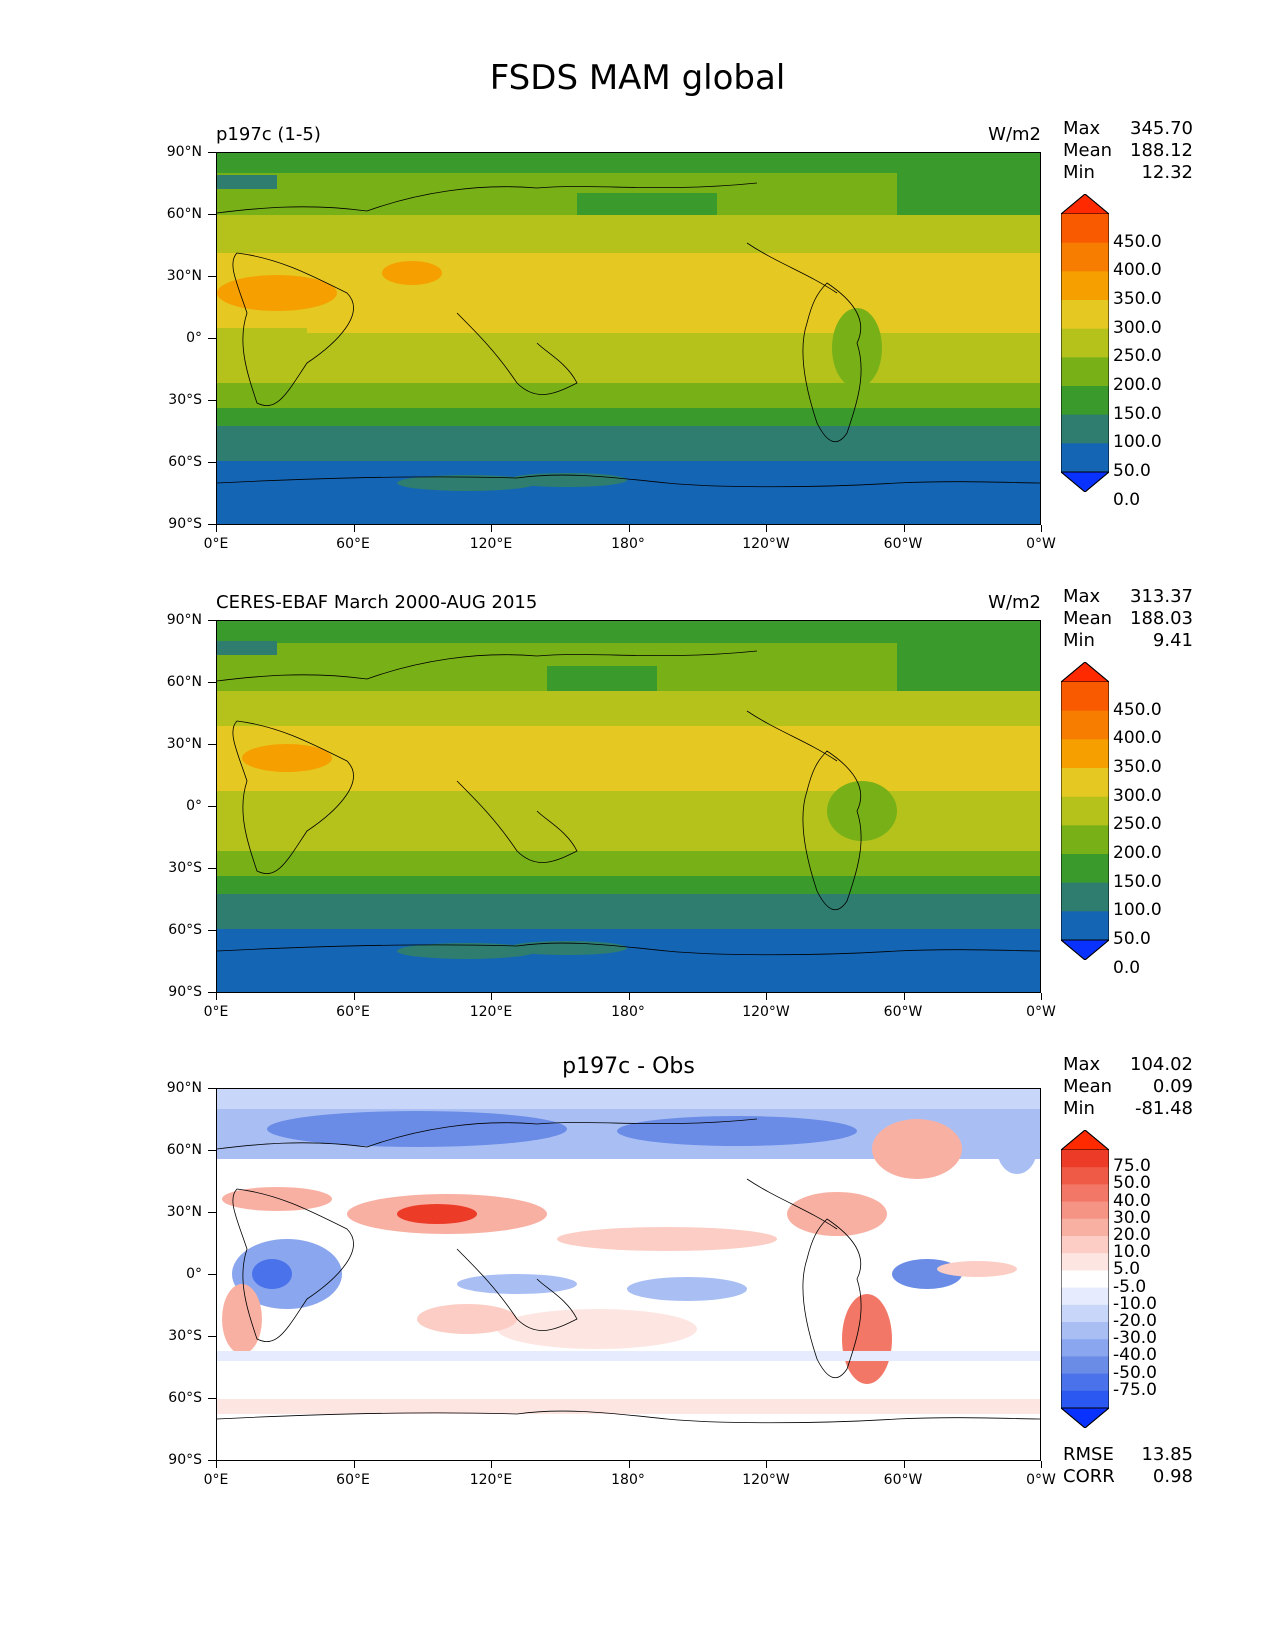 The height and width of the screenshot is (1650, 1275). Describe the element at coordinates (1132, 1183) in the screenshot. I see `colorbar-tick-label: 50.0` at that location.